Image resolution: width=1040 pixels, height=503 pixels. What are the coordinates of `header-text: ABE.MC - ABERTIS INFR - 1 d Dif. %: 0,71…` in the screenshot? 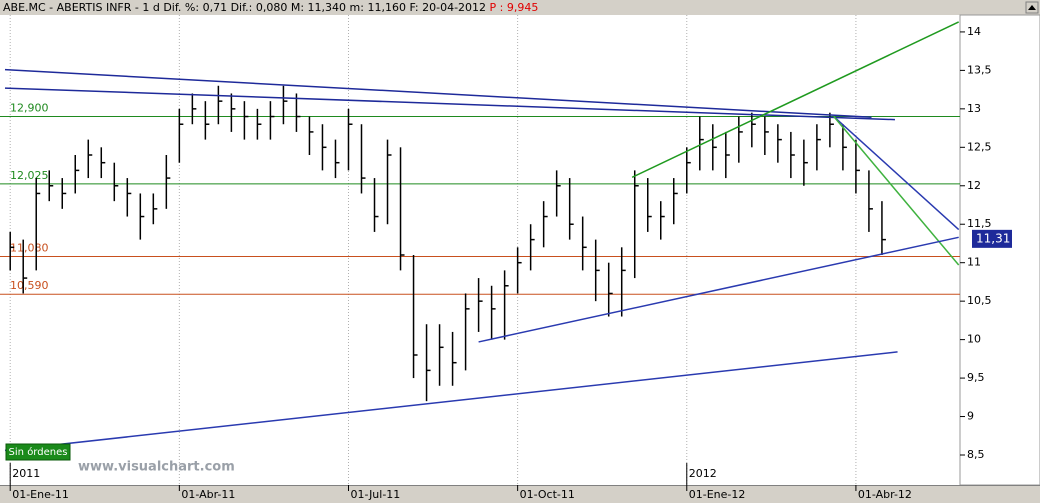 It's located at (270, 7).